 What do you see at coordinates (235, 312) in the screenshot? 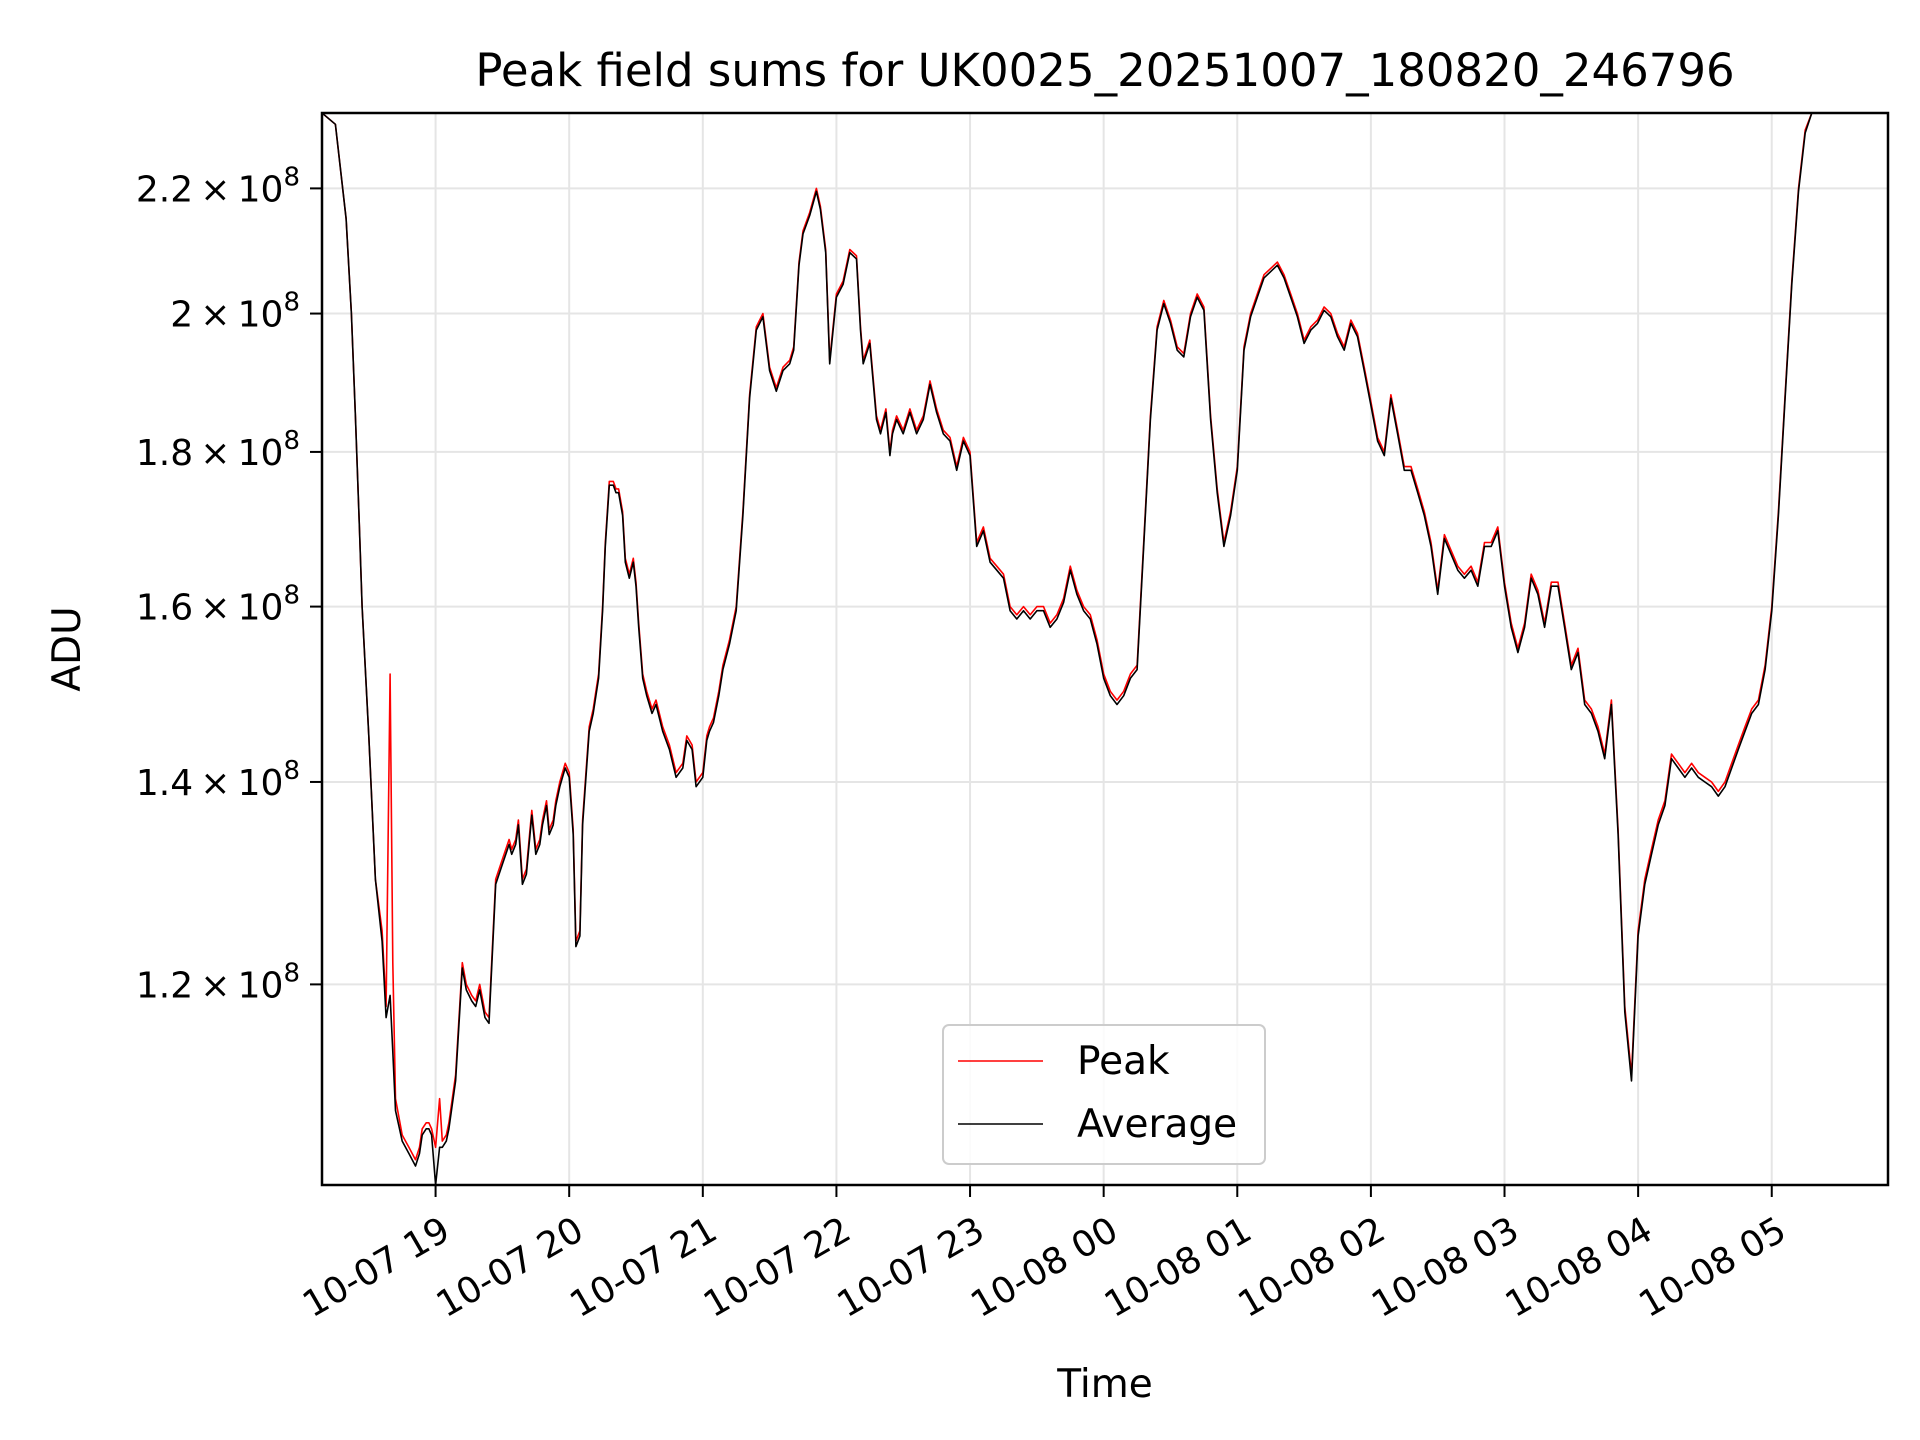
I see `y-tick-label: 2 × 108` at bounding box center [235, 312].